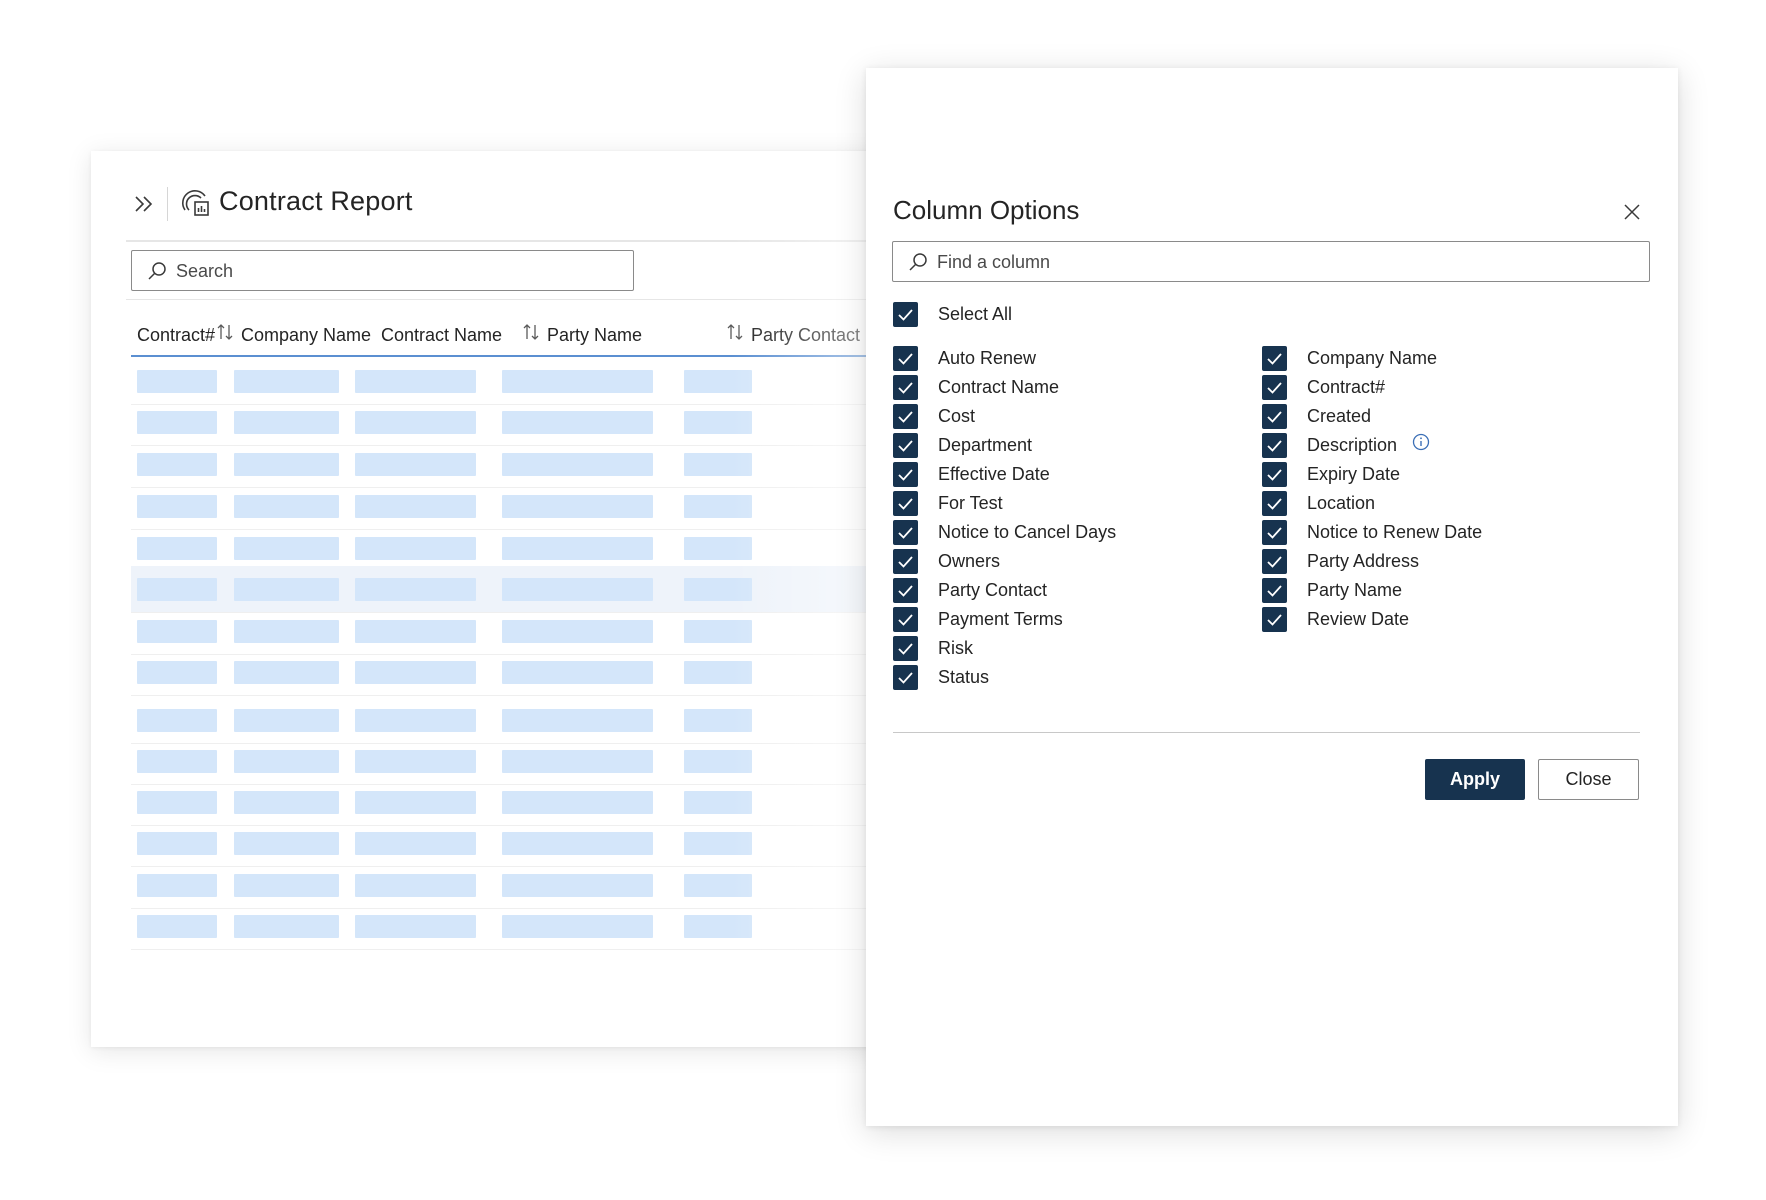 This screenshot has width=1766, height=1200. Describe the element at coordinates (905, 314) in the screenshot. I see `select-all-checkbox` at that location.